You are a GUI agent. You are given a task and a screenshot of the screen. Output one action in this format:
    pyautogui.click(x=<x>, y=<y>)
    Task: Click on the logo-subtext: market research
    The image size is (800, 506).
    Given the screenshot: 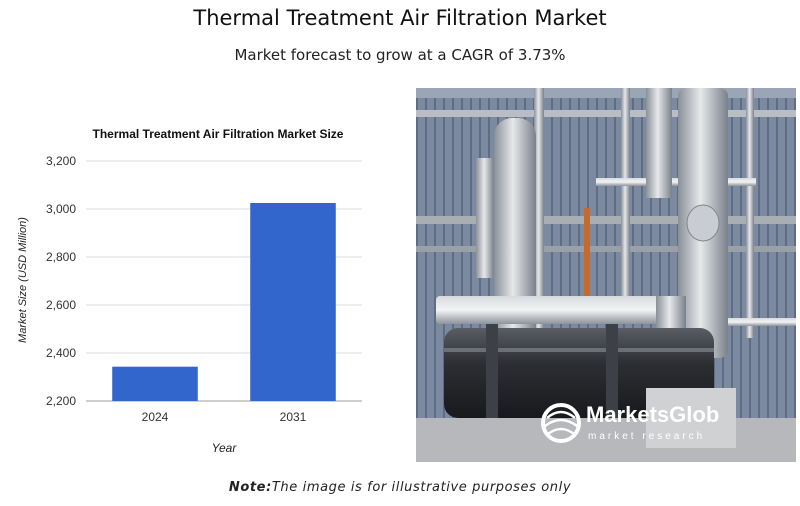 What is the action you would take?
    pyautogui.click(x=646, y=436)
    